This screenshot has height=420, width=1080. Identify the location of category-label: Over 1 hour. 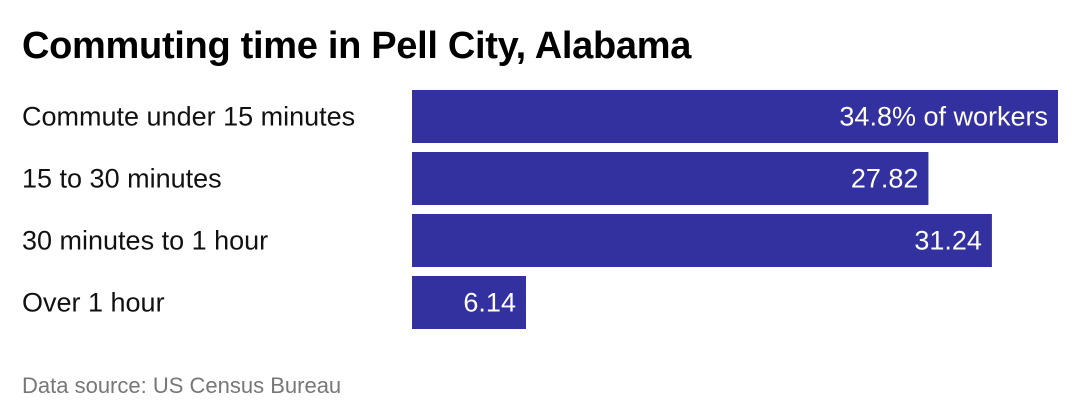
(93, 303).